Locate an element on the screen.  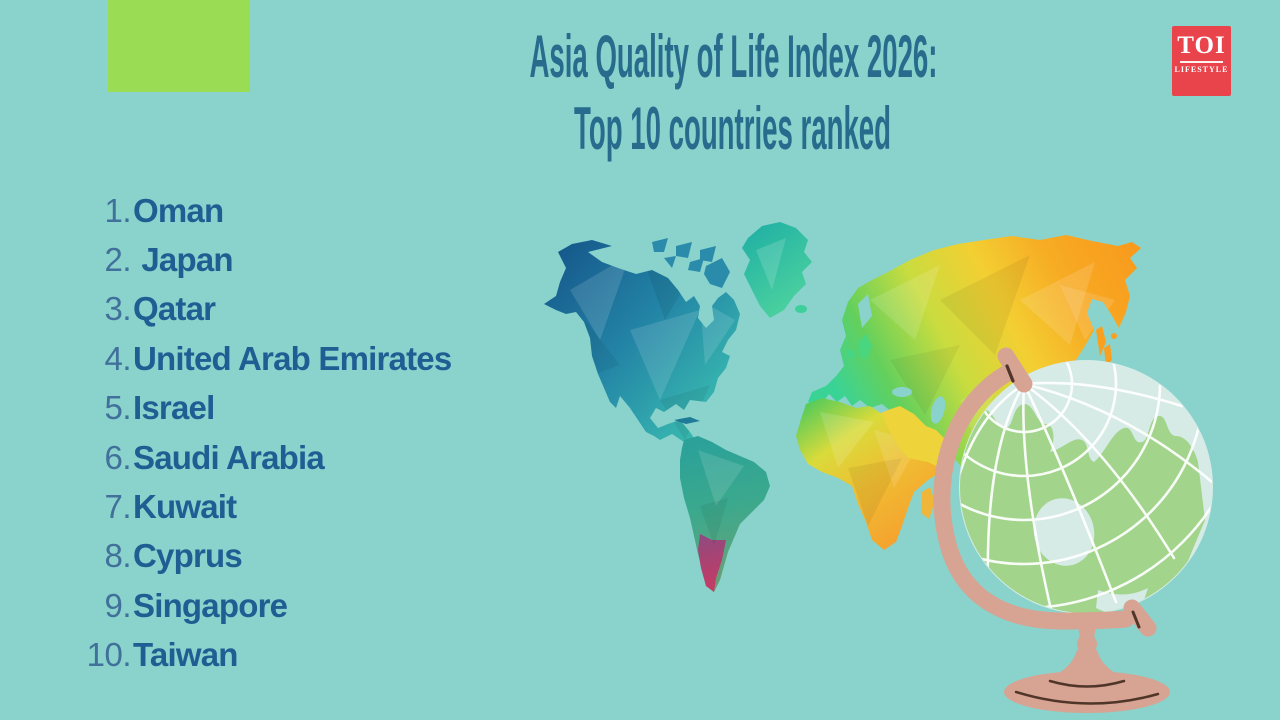
country-name: Singapore is located at coordinates (210, 605).